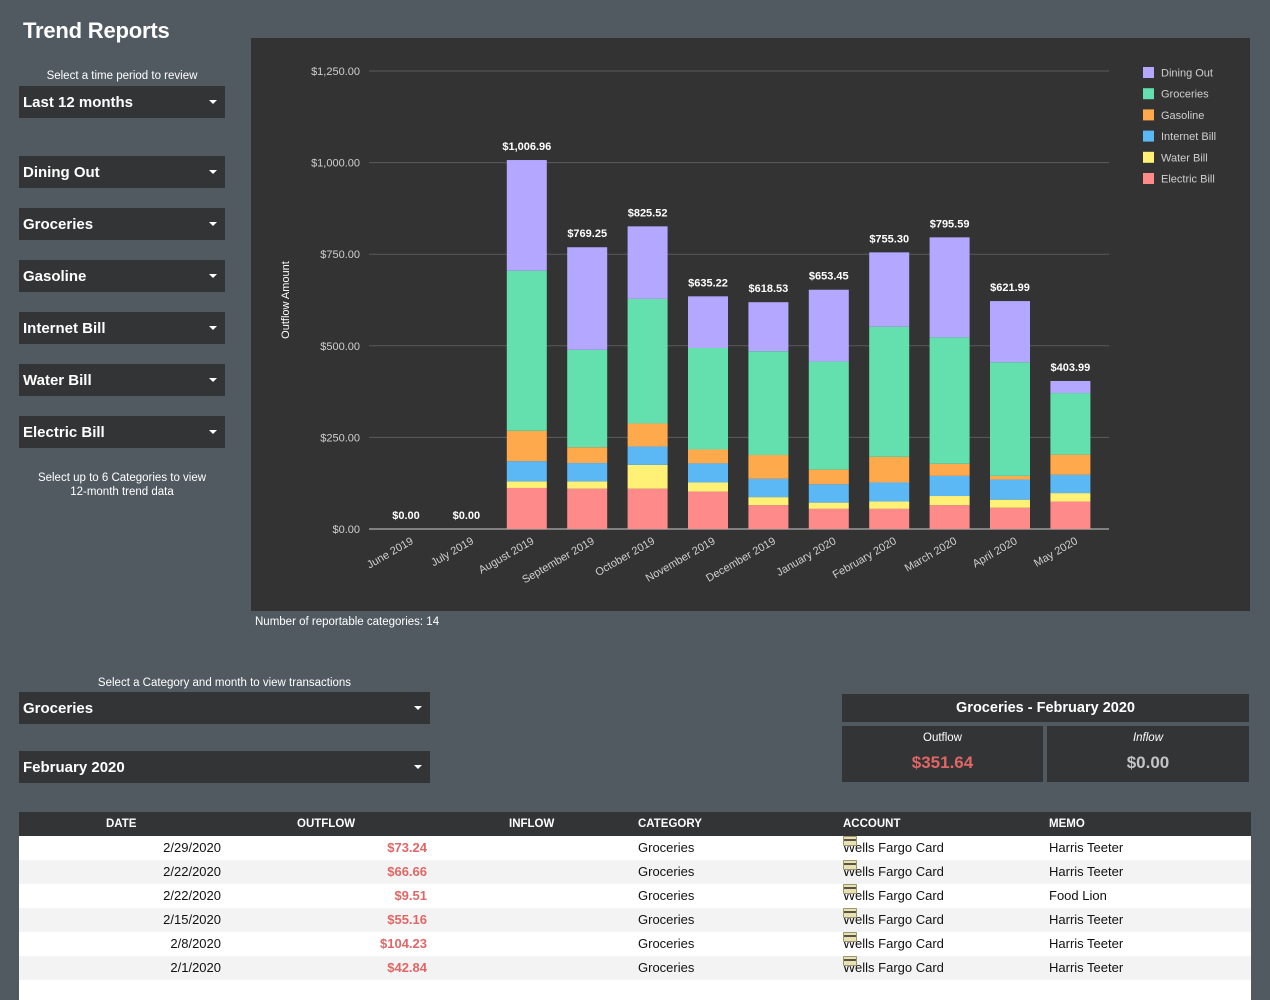 The width and height of the screenshot is (1270, 1000). Describe the element at coordinates (942, 762) in the screenshot. I see `summary-outflow-value: $351.64` at that location.